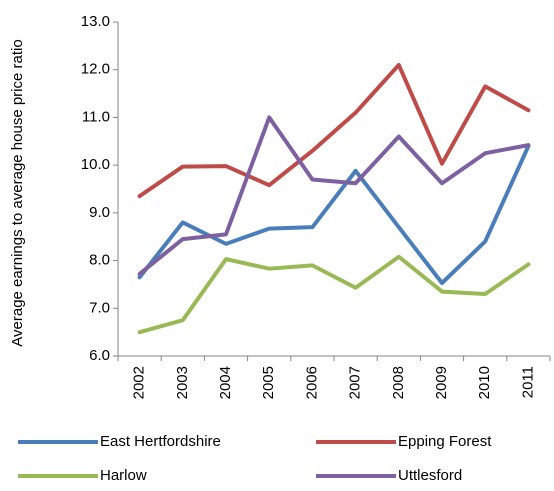 This screenshot has height=491, width=554. What do you see at coordinates (99, 307) in the screenshot?
I see `y-tick-label: 7.0` at bounding box center [99, 307].